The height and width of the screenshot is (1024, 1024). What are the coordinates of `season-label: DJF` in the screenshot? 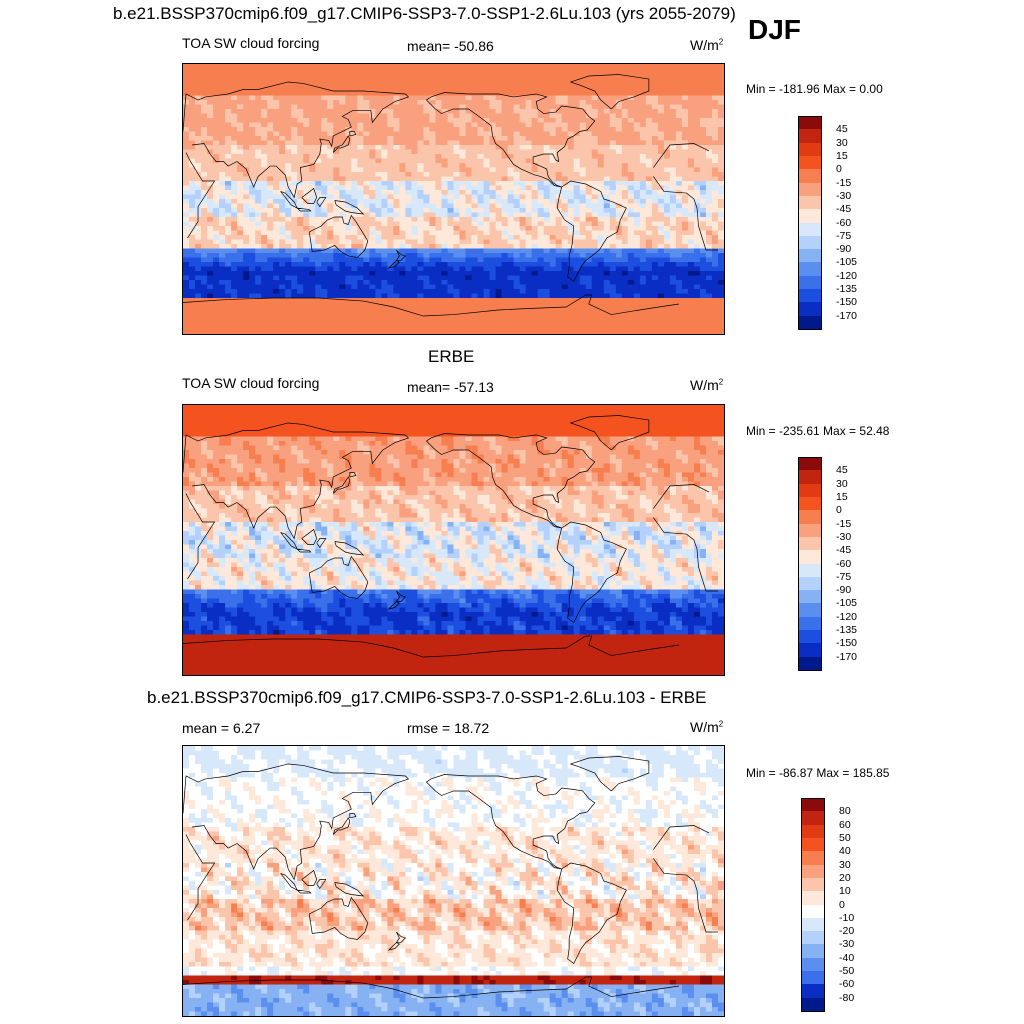 It's located at (774, 29).